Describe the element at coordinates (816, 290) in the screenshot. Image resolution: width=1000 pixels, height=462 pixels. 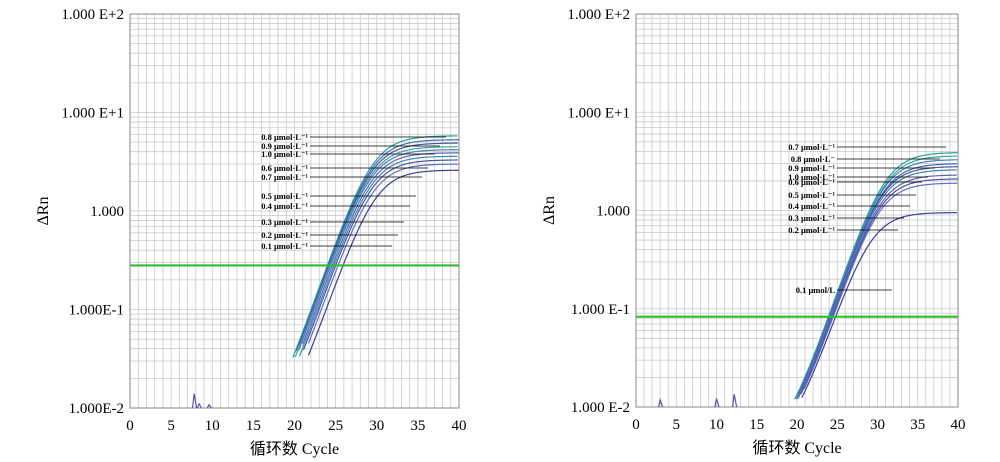
I see `series-label: 0.1 μmol/L` at that location.